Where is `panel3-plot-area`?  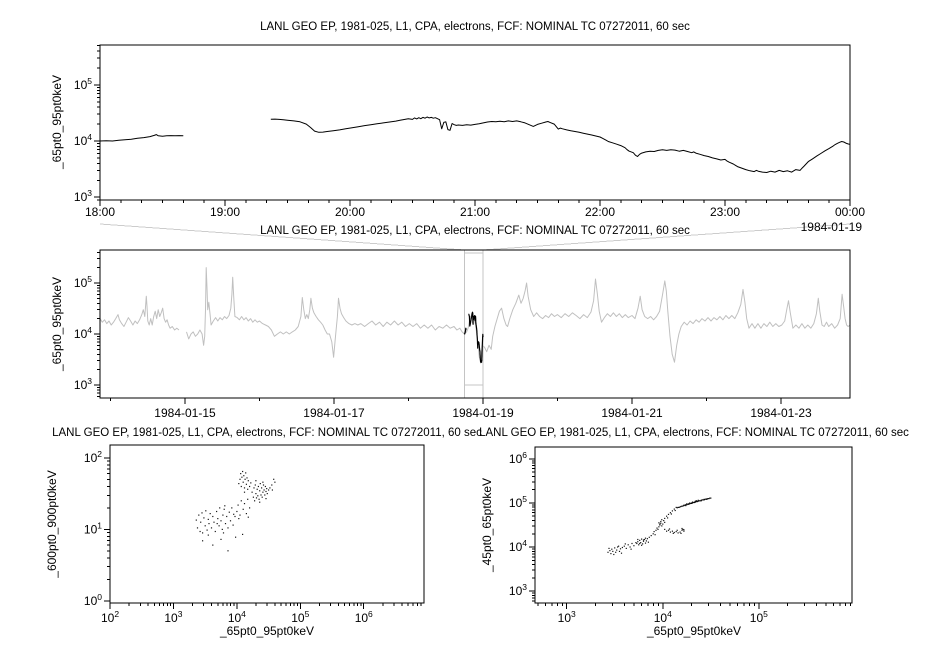 panel3-plot-area is located at coordinates (267, 524).